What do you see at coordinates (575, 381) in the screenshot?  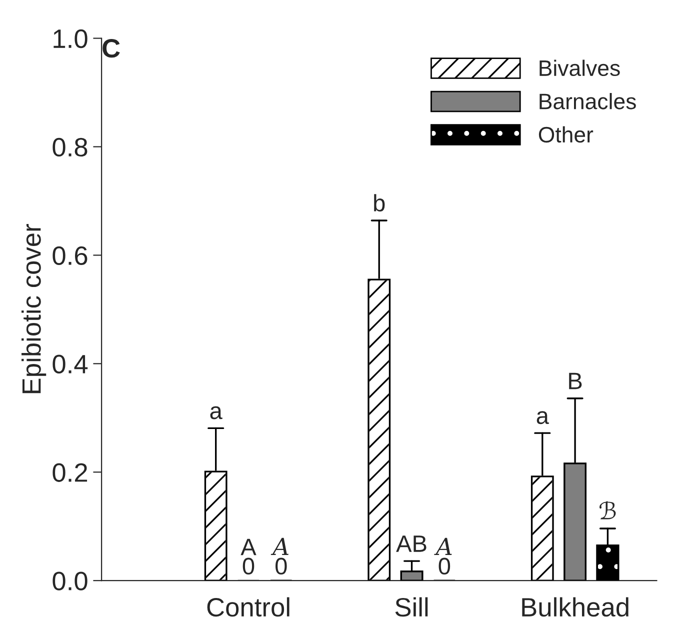 I see `annotation: B` at bounding box center [575, 381].